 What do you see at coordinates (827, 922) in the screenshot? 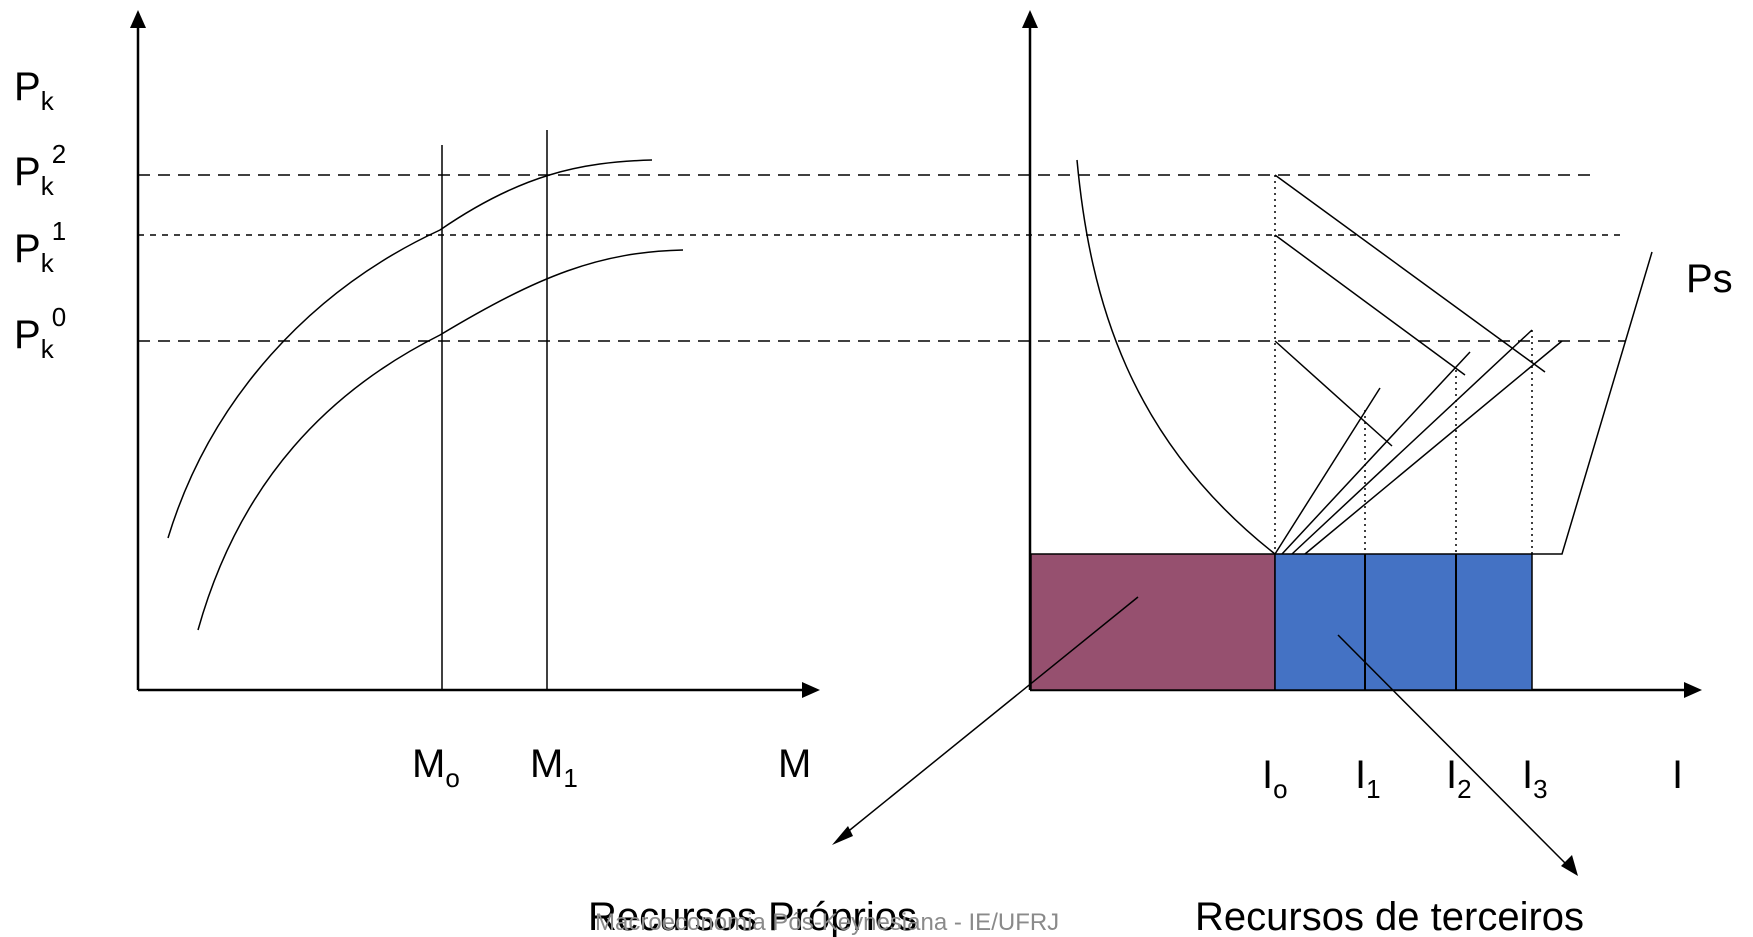
I see `footer-text: Macroeconomia Pós-Keynesiana - IE/UFRJ` at bounding box center [827, 922].